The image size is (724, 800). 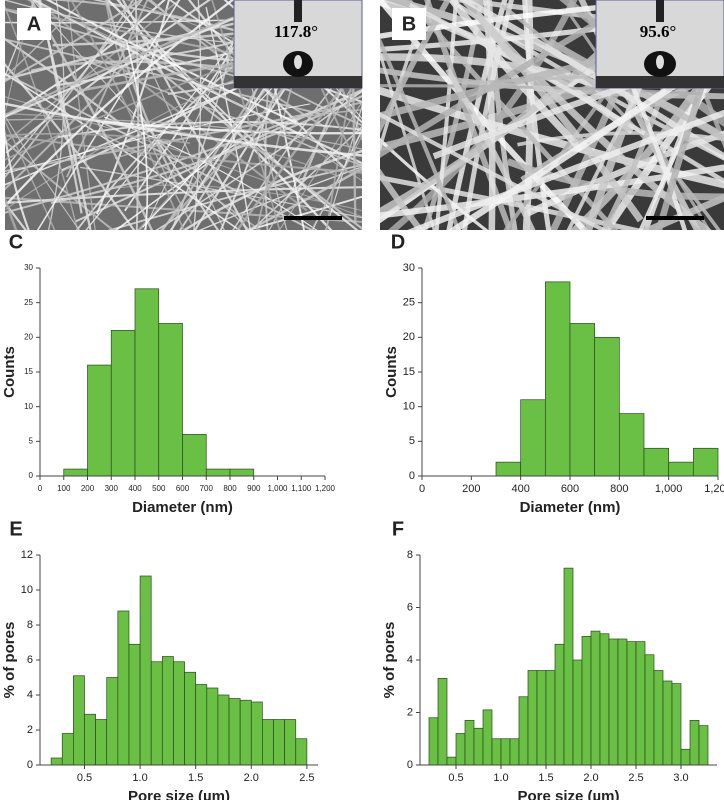 I want to click on y-tick-label: 5, so click(x=412, y=441).